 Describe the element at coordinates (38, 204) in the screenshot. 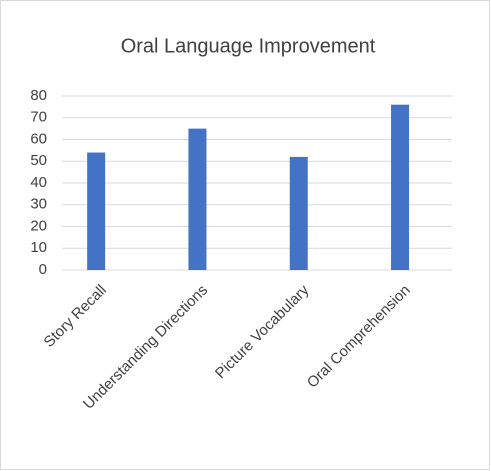

I see `y-tick-label: 30` at that location.